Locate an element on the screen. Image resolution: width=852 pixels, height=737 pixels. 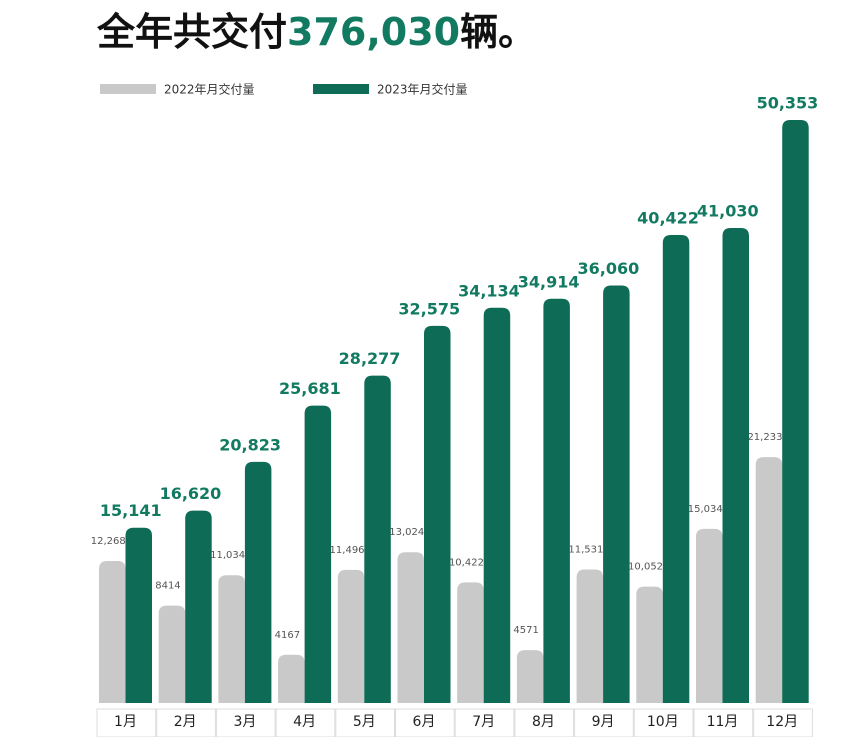
value-label: 36,060 is located at coordinates (608, 268).